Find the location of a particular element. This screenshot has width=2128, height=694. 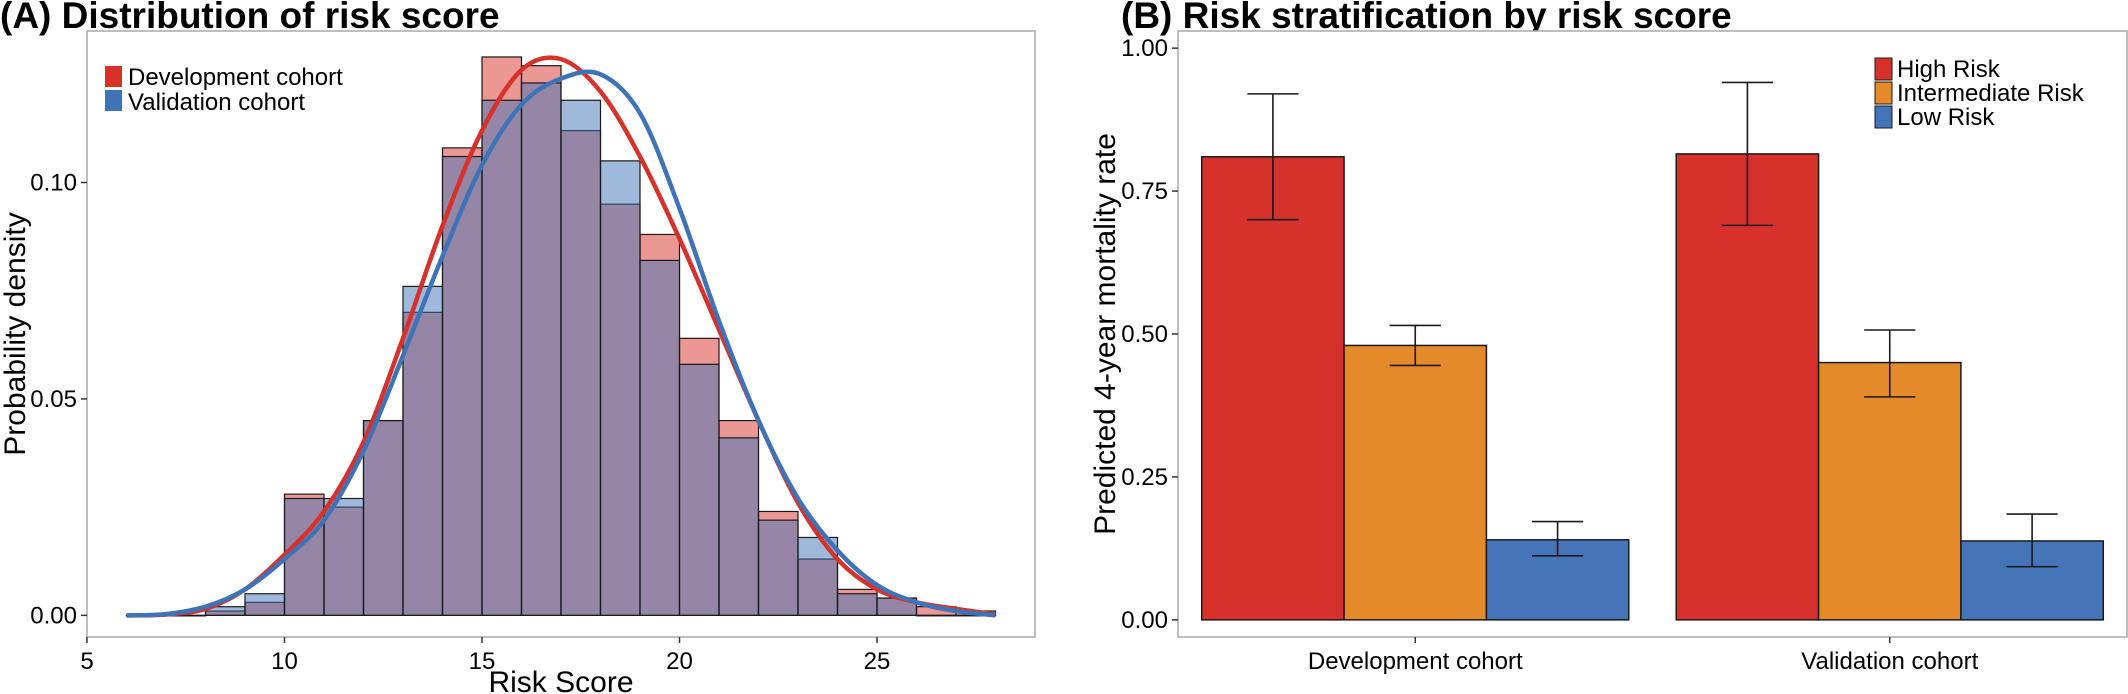

x-axis-ticks: Development cohort Validation cohort is located at coordinates (1643, 656).